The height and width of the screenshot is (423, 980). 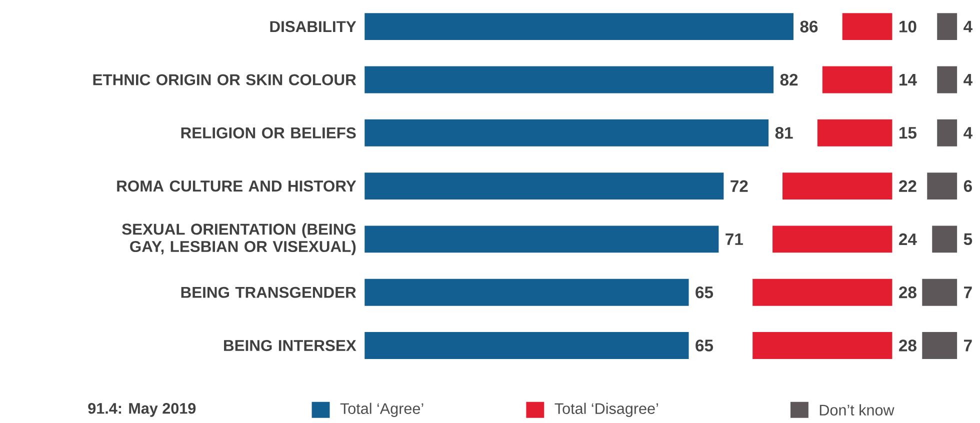 I want to click on y-tick-label: ROMA CULTURE AND HISTORY, so click(x=236, y=186).